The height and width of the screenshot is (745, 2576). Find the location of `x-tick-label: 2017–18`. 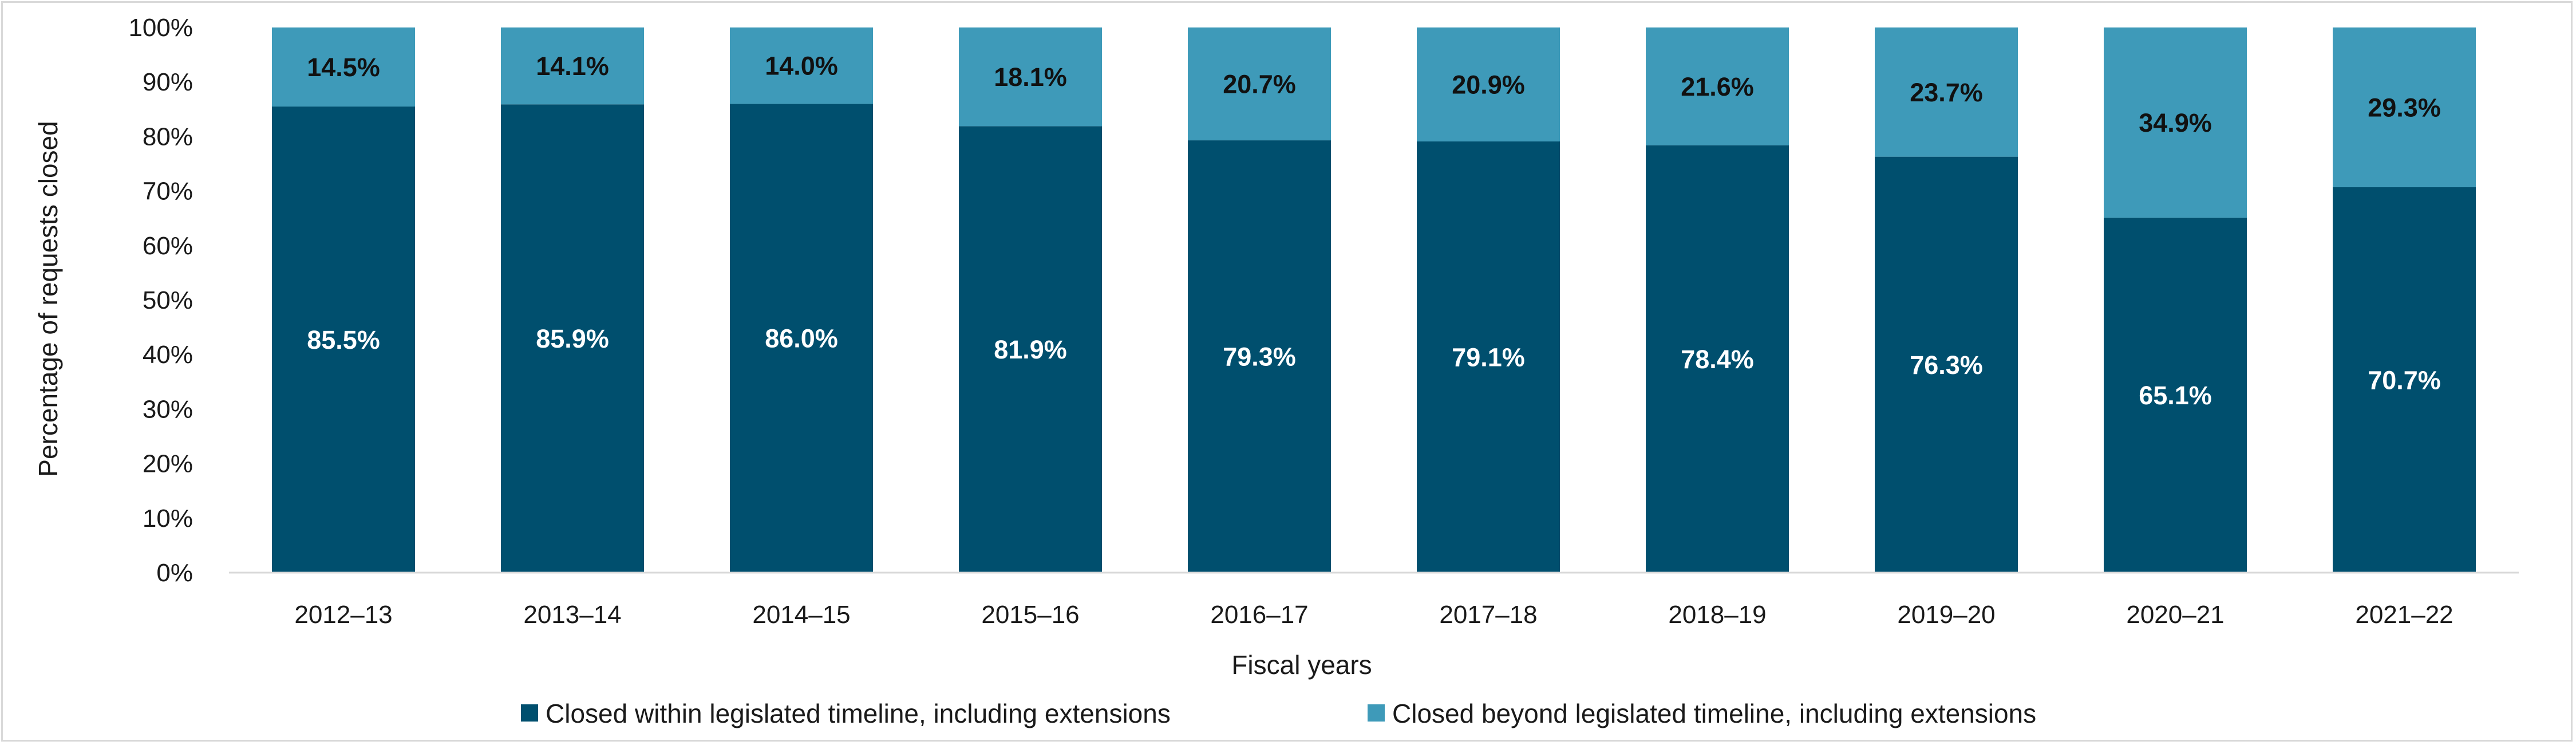

x-tick-label: 2017–18 is located at coordinates (1488, 615).